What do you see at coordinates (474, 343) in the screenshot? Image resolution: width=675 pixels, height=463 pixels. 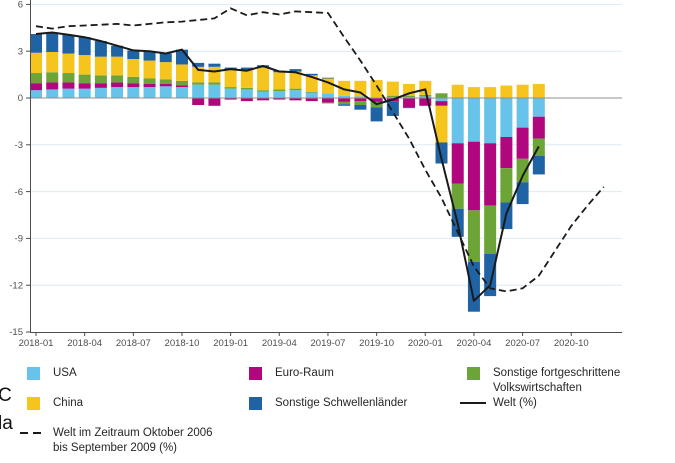 I see `x-tick-label: 2020-04` at bounding box center [474, 343].